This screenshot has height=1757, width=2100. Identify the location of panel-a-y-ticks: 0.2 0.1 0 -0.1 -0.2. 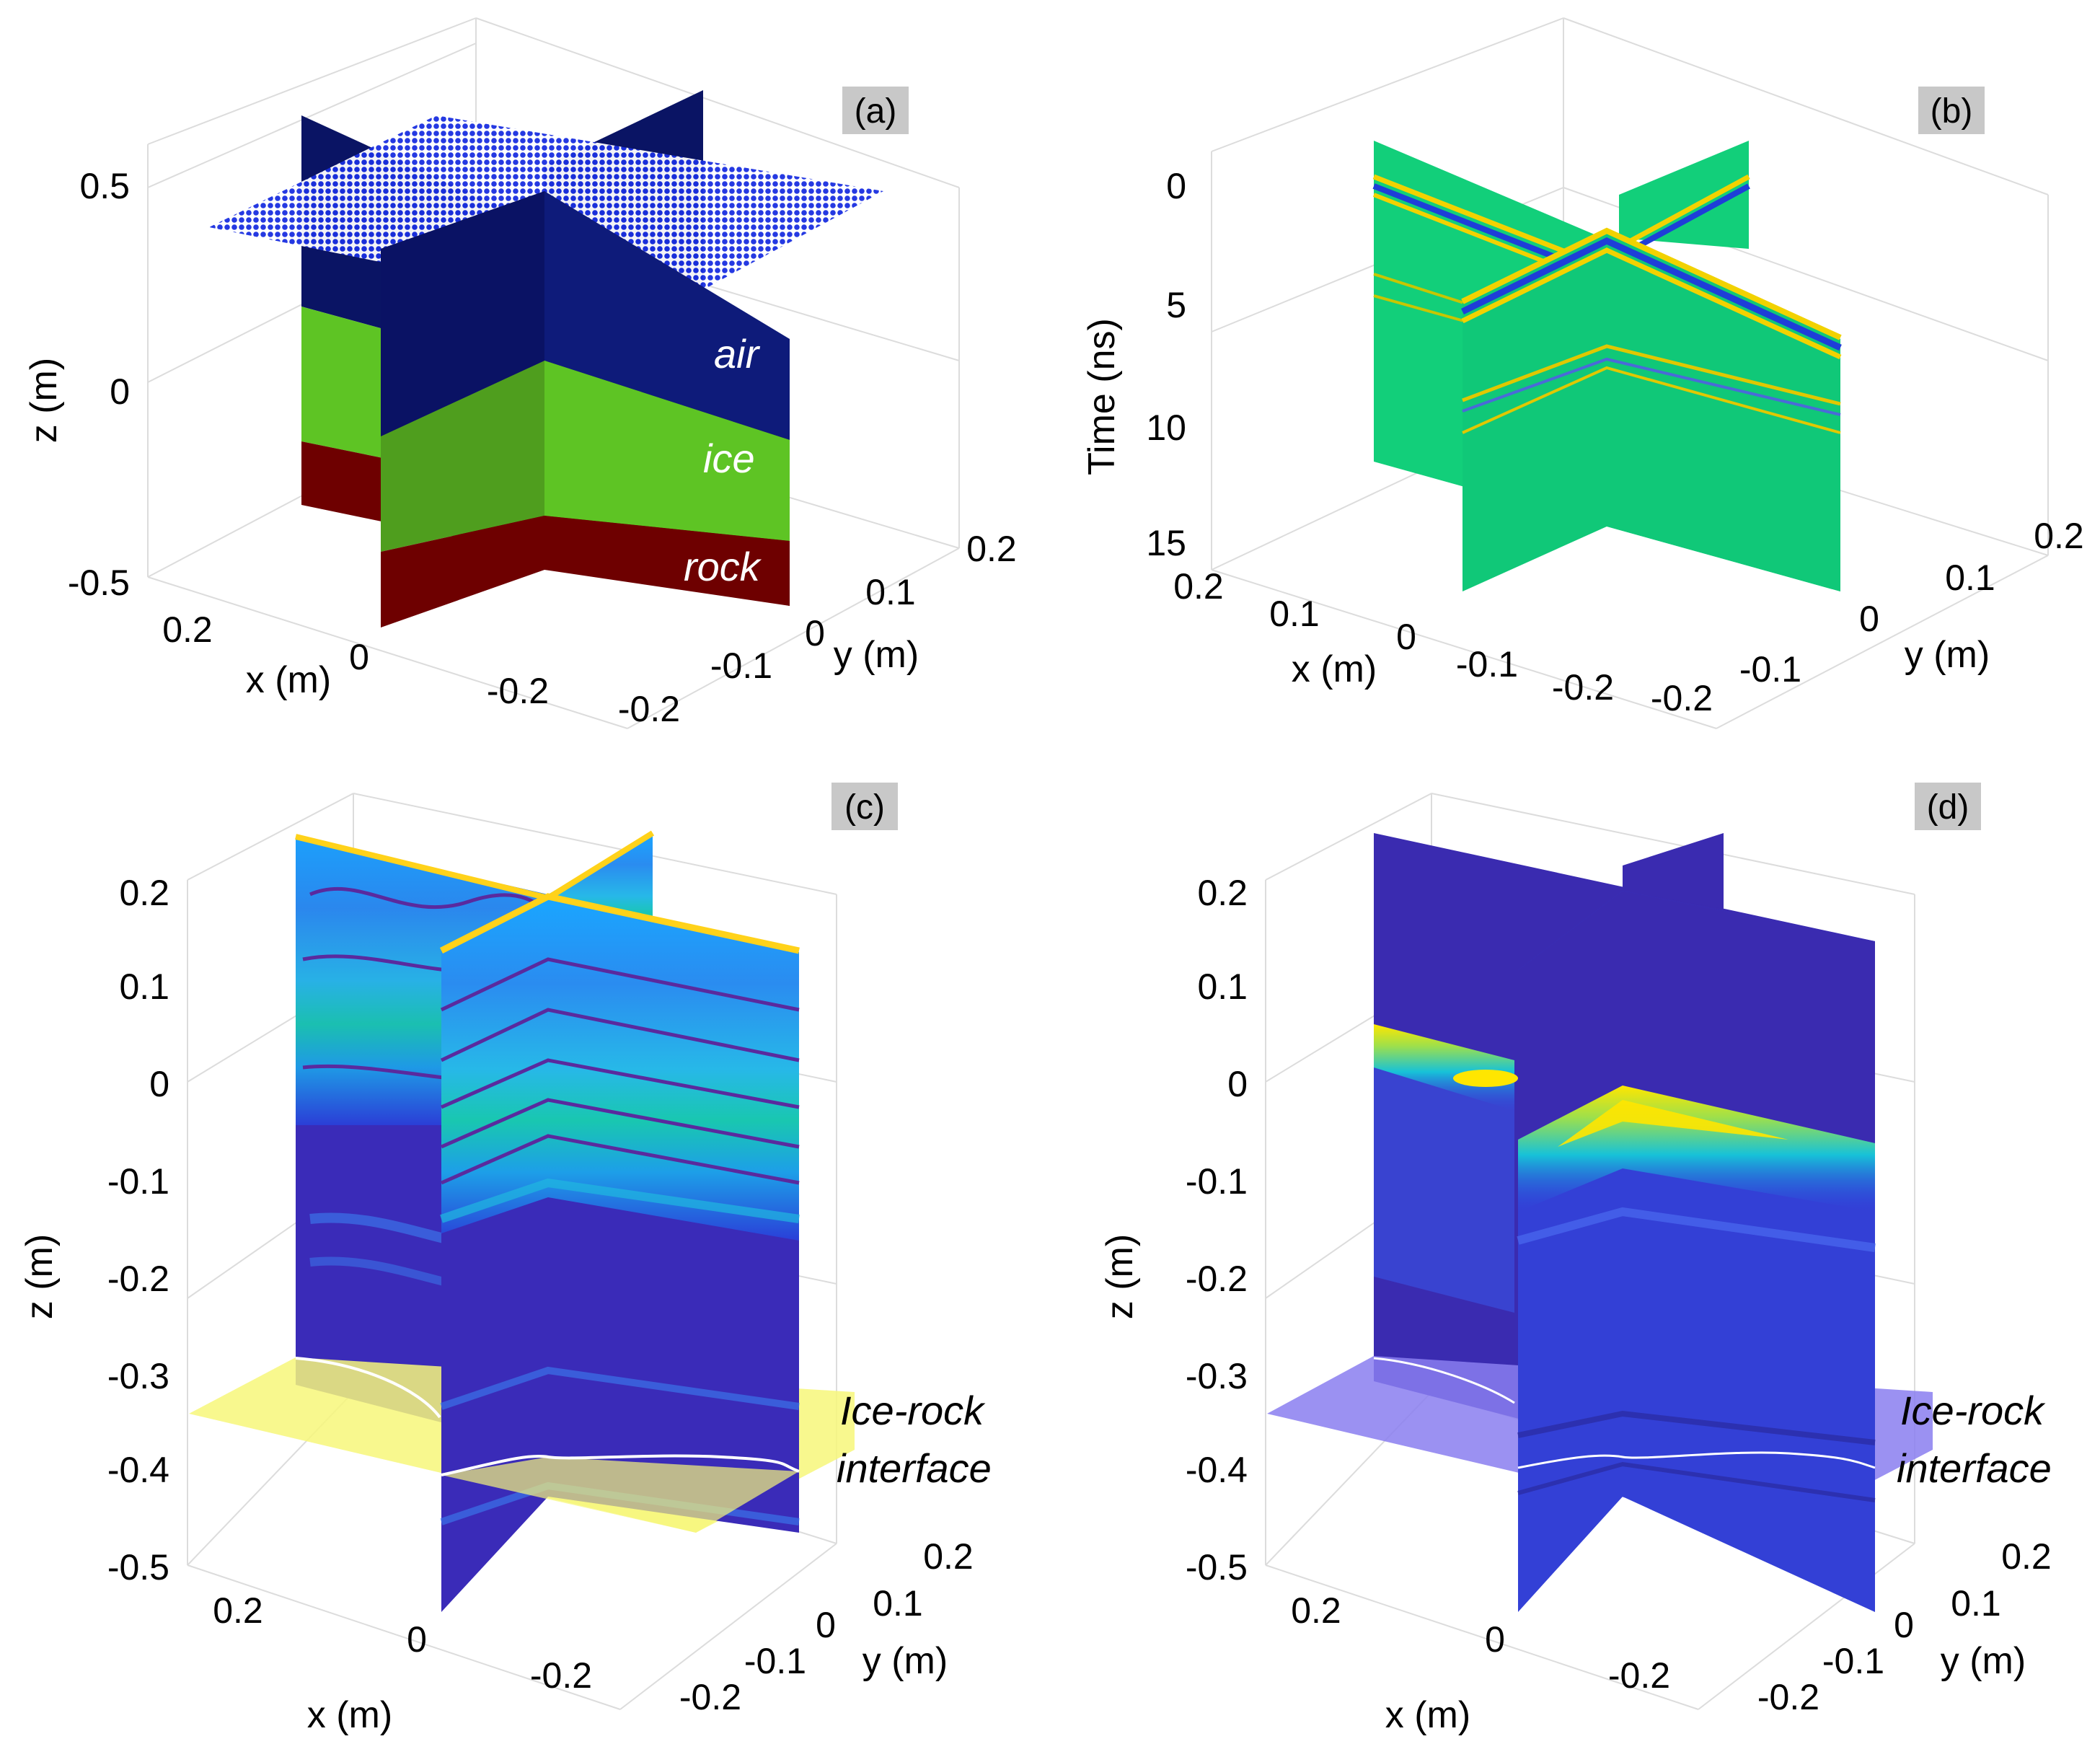
(818, 629).